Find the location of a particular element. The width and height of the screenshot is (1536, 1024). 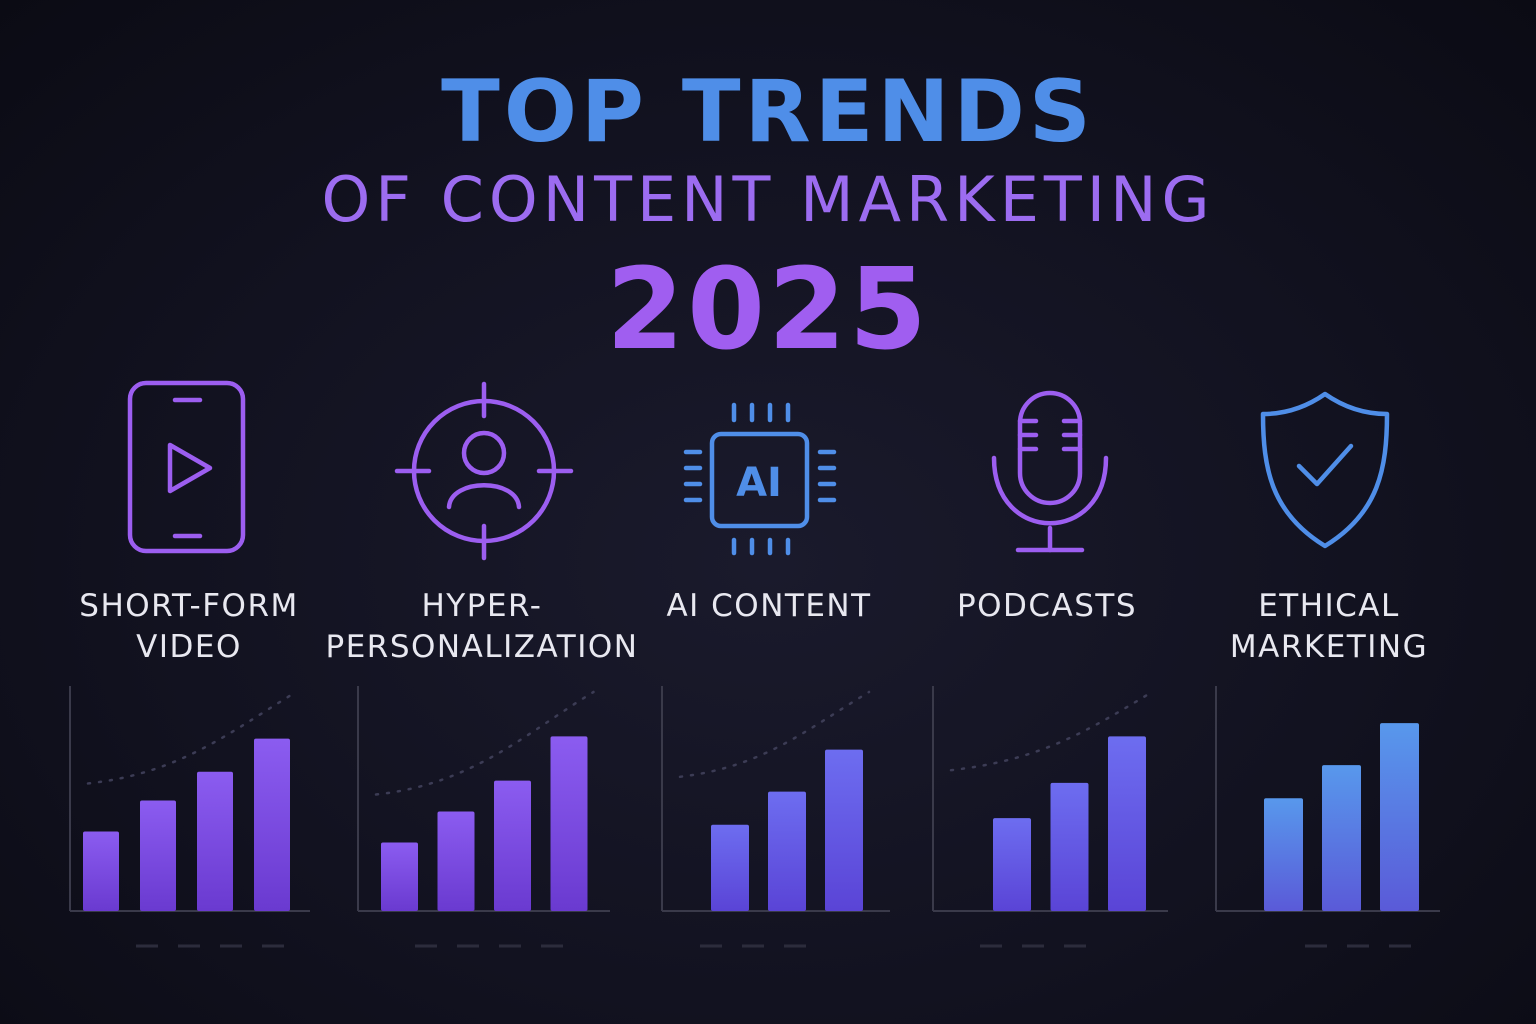

ai-chip-icon: AI is located at coordinates (760, 479).